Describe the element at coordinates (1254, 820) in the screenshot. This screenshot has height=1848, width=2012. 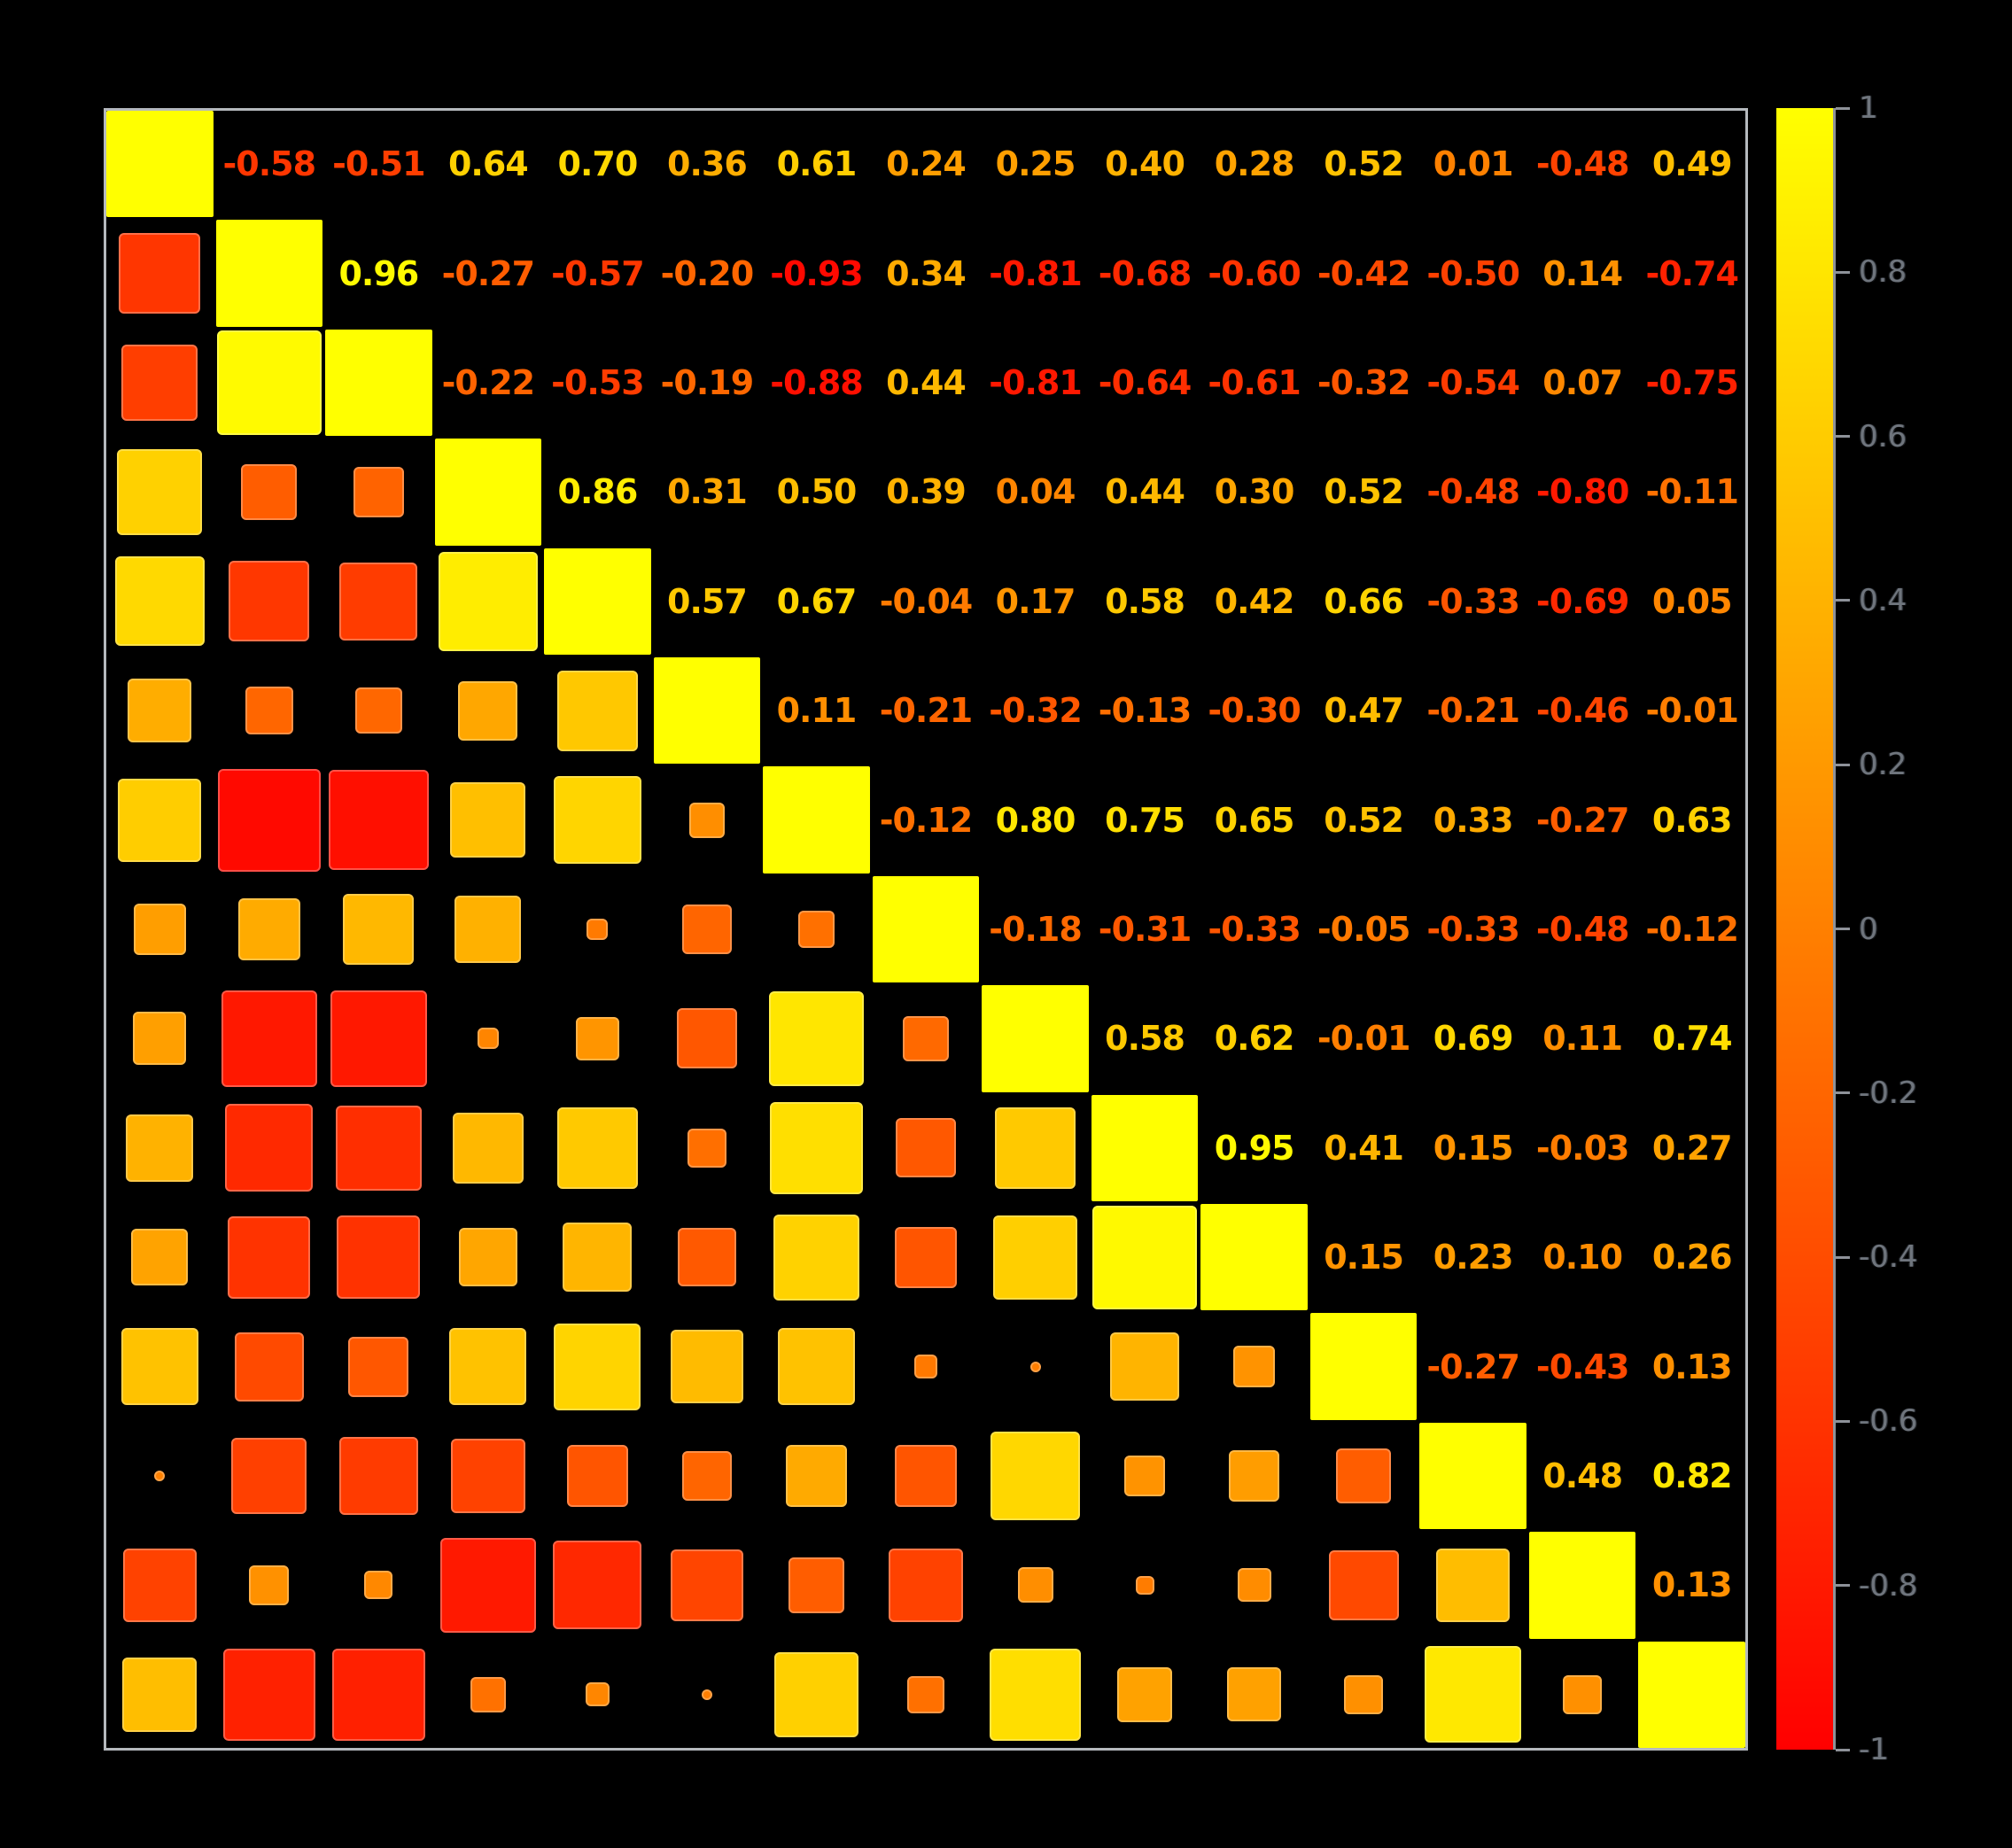
I see `matrix-cell: 0.65` at that location.